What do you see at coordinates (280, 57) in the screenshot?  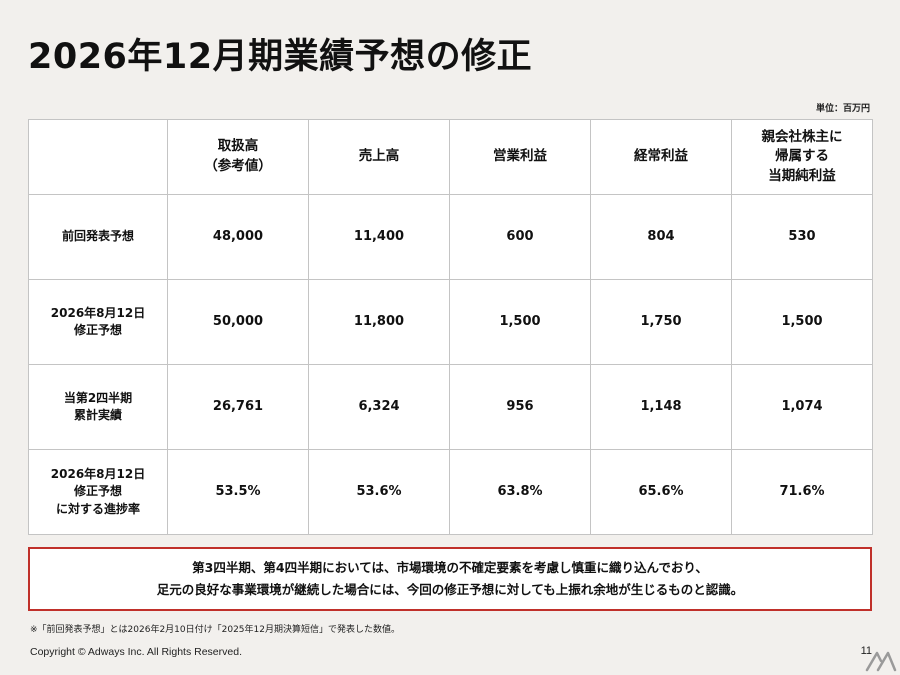 I see `page-title: 2026年12月期業績予想の修正` at bounding box center [280, 57].